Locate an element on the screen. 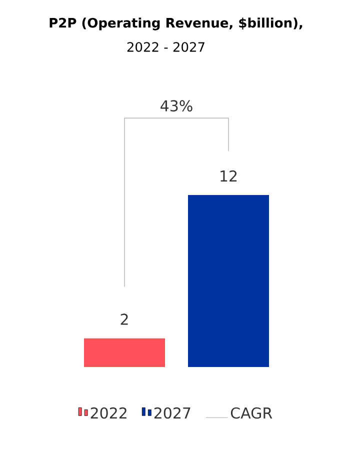 Image resolution: width=354 pixels, height=460 pixels. text: CAGR is located at coordinates (251, 413).